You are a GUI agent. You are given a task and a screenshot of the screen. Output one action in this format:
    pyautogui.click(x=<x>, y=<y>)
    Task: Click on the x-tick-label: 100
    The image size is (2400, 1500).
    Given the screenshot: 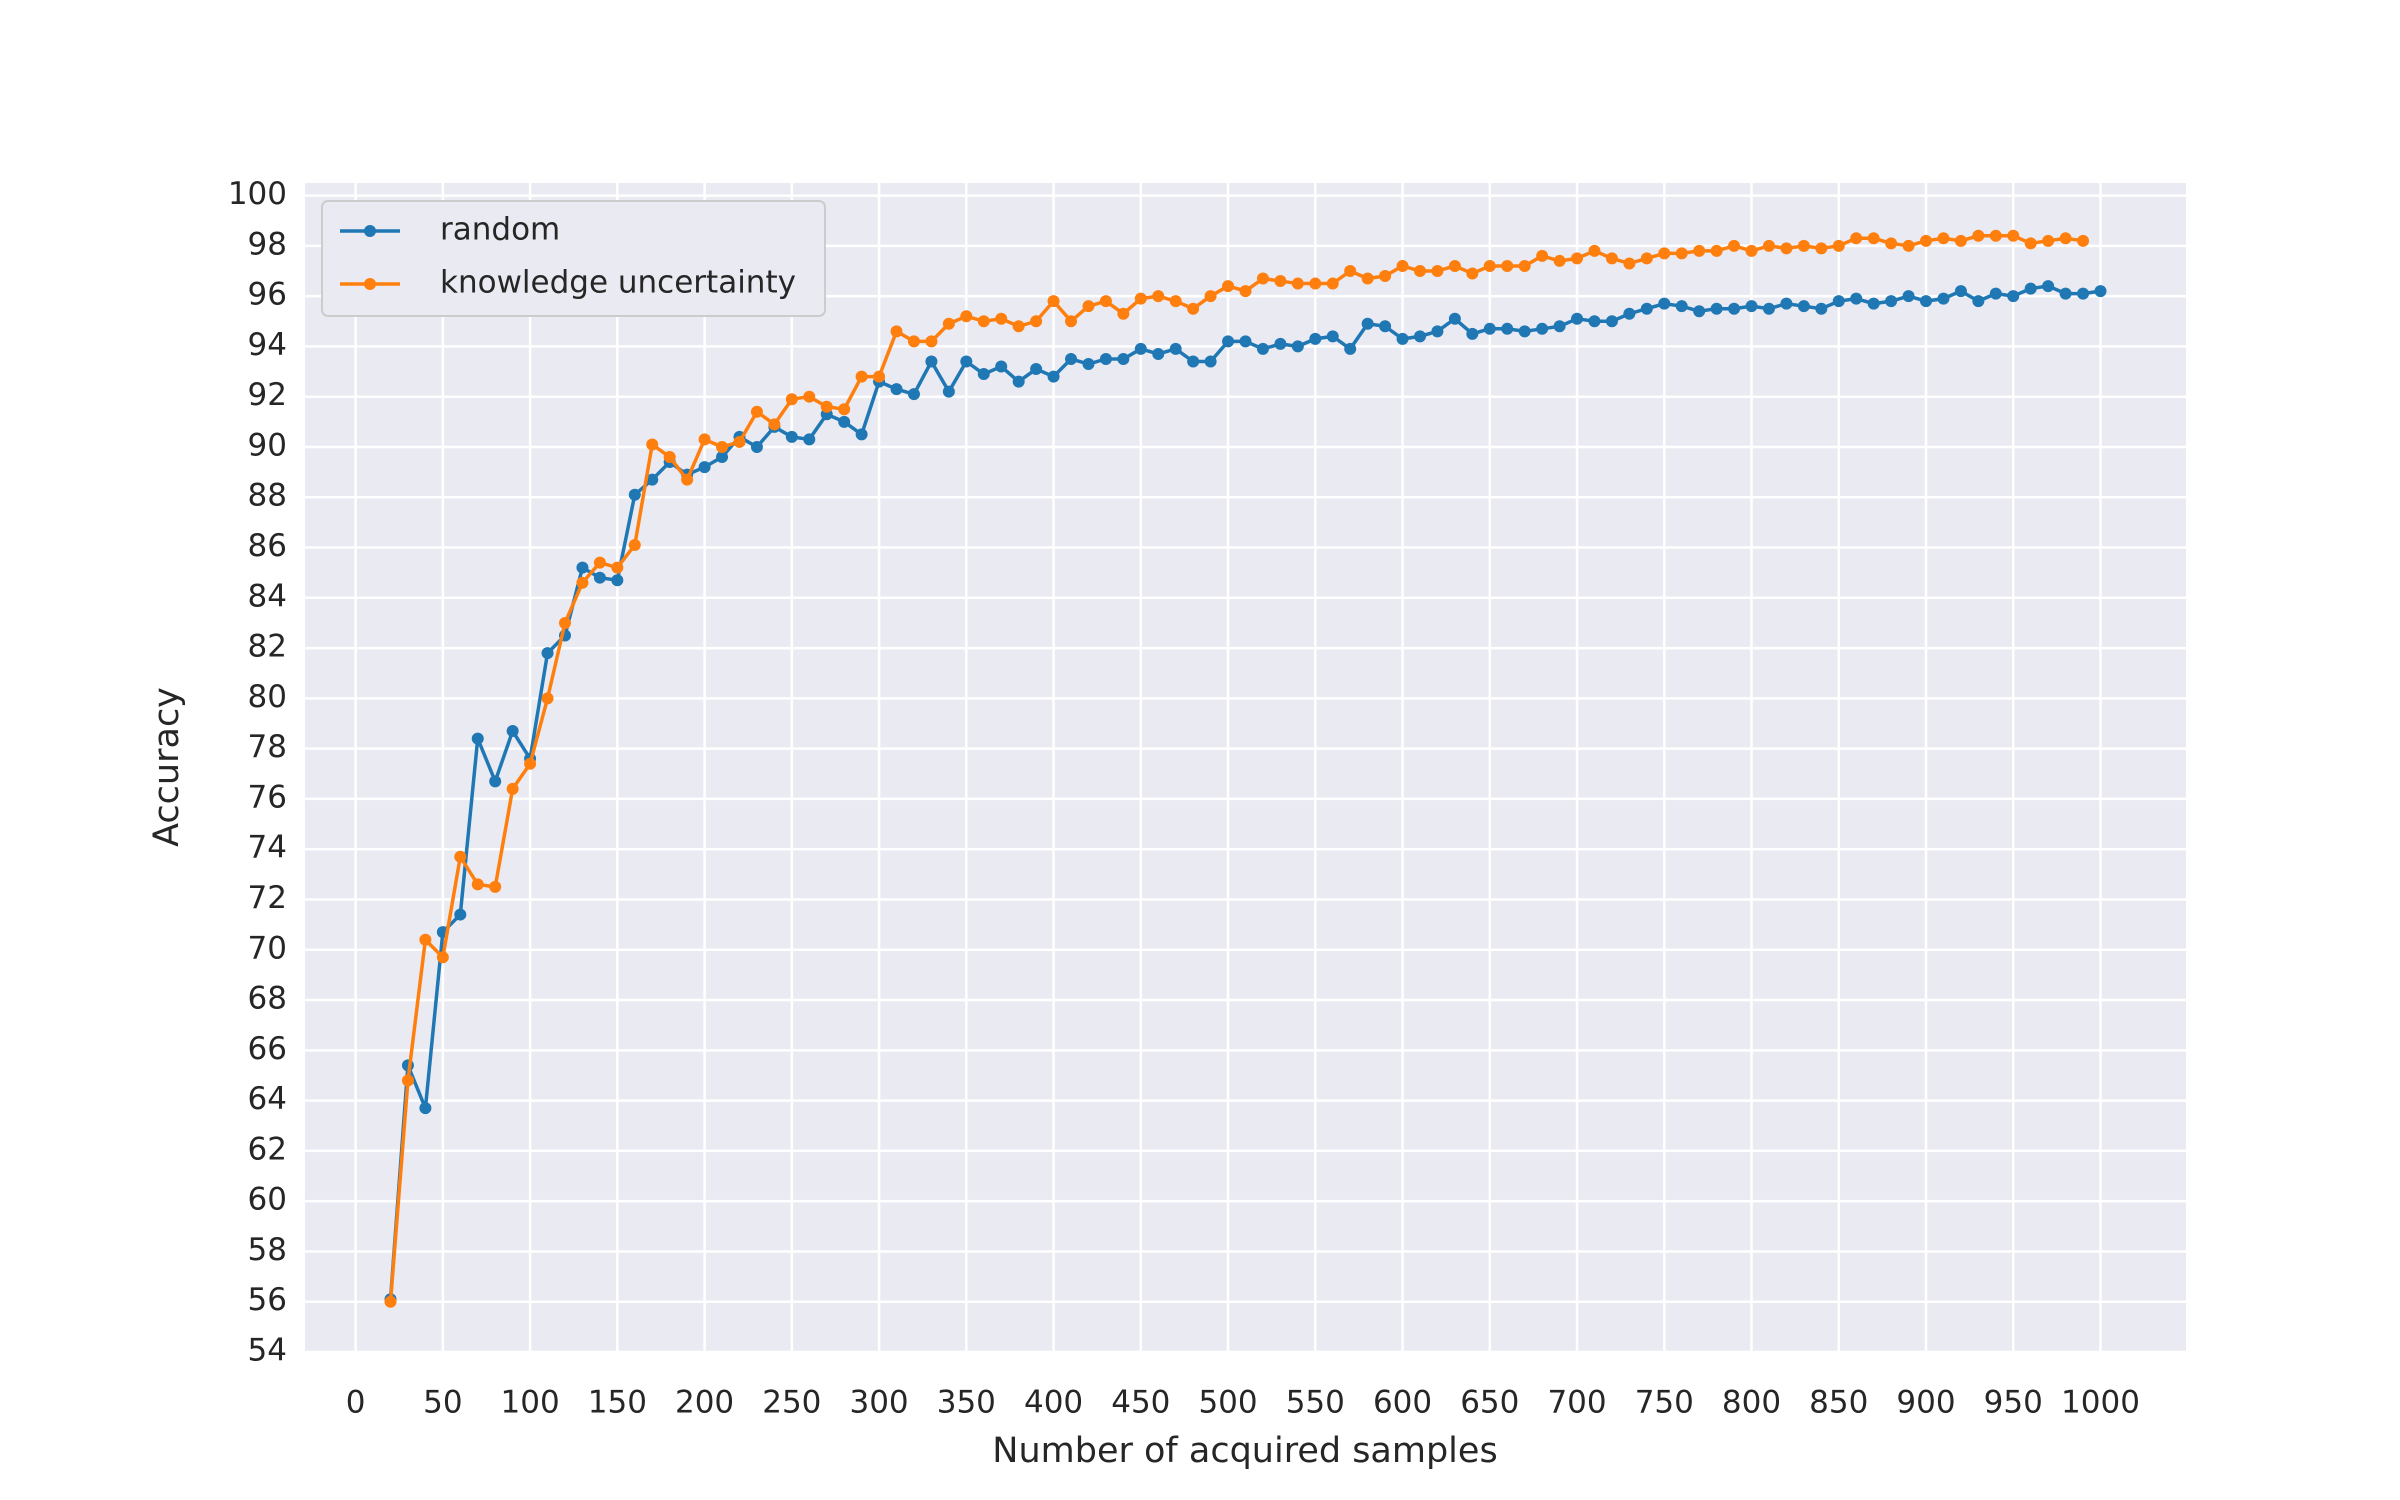 What is the action you would take?
    pyautogui.click(x=530, y=1403)
    